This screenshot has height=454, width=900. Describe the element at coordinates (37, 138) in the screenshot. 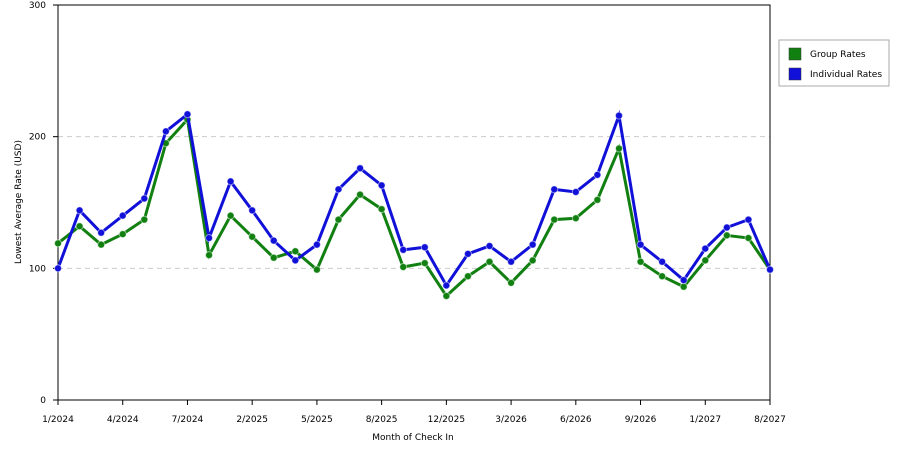

I see `y-tick-label: 200` at that location.